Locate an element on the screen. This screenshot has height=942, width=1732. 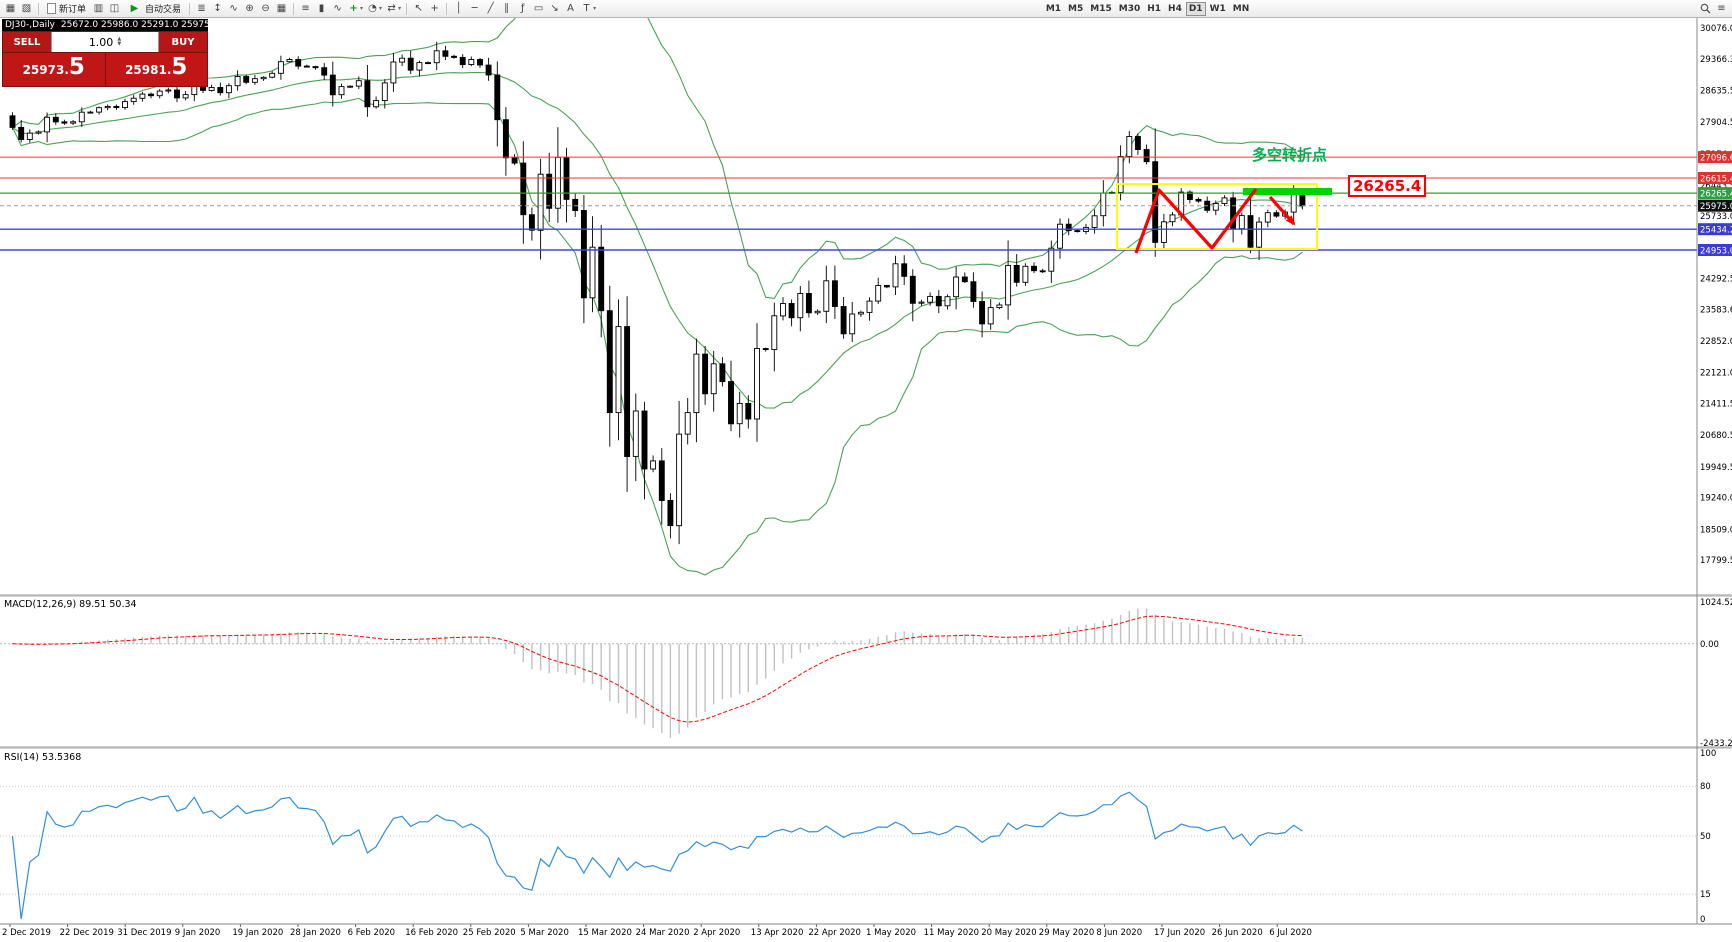
fibonacci-icon: ƒ is located at coordinates (522, 8).